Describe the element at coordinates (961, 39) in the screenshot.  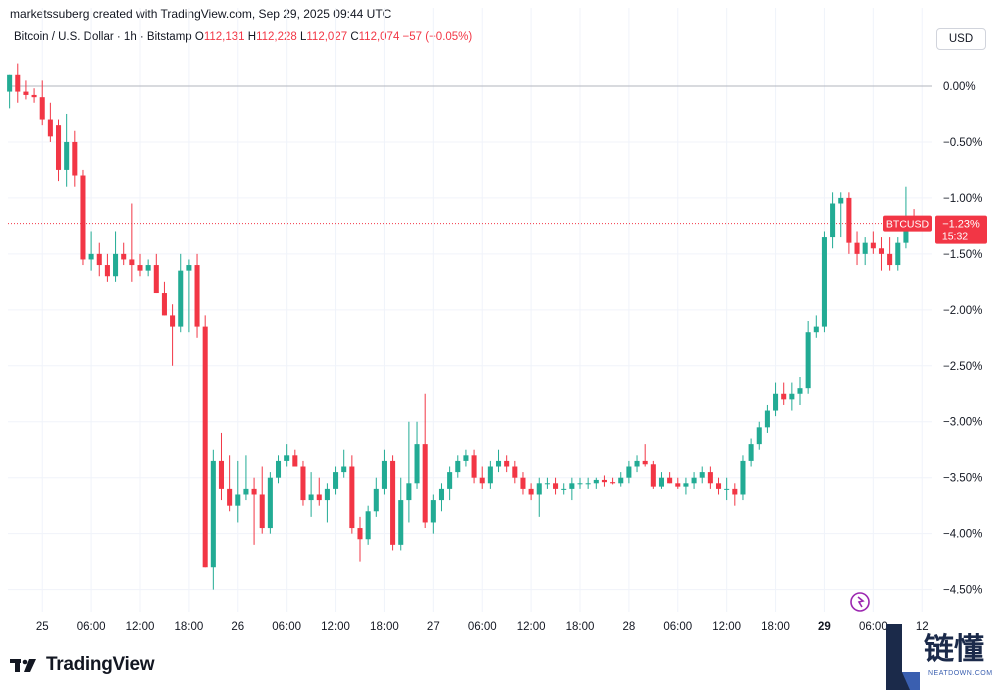
I see `currency-selector-button: USD` at that location.